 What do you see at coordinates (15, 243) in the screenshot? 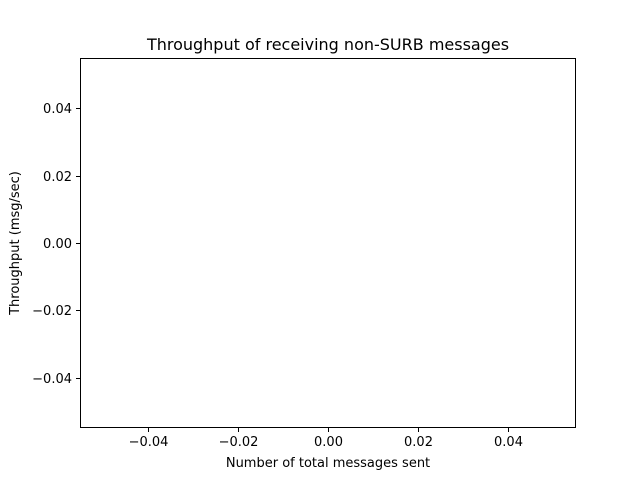
I see `y-axis-label: Throughput (msg/sec)` at bounding box center [15, 243].